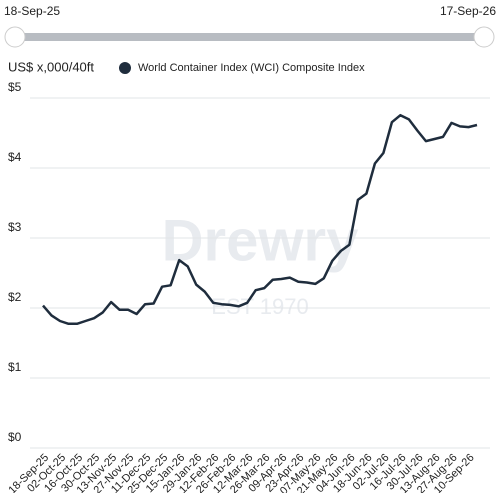 The width and height of the screenshot is (500, 493). Describe the element at coordinates (15, 227) in the screenshot. I see `y-tick-label: $3` at that location.